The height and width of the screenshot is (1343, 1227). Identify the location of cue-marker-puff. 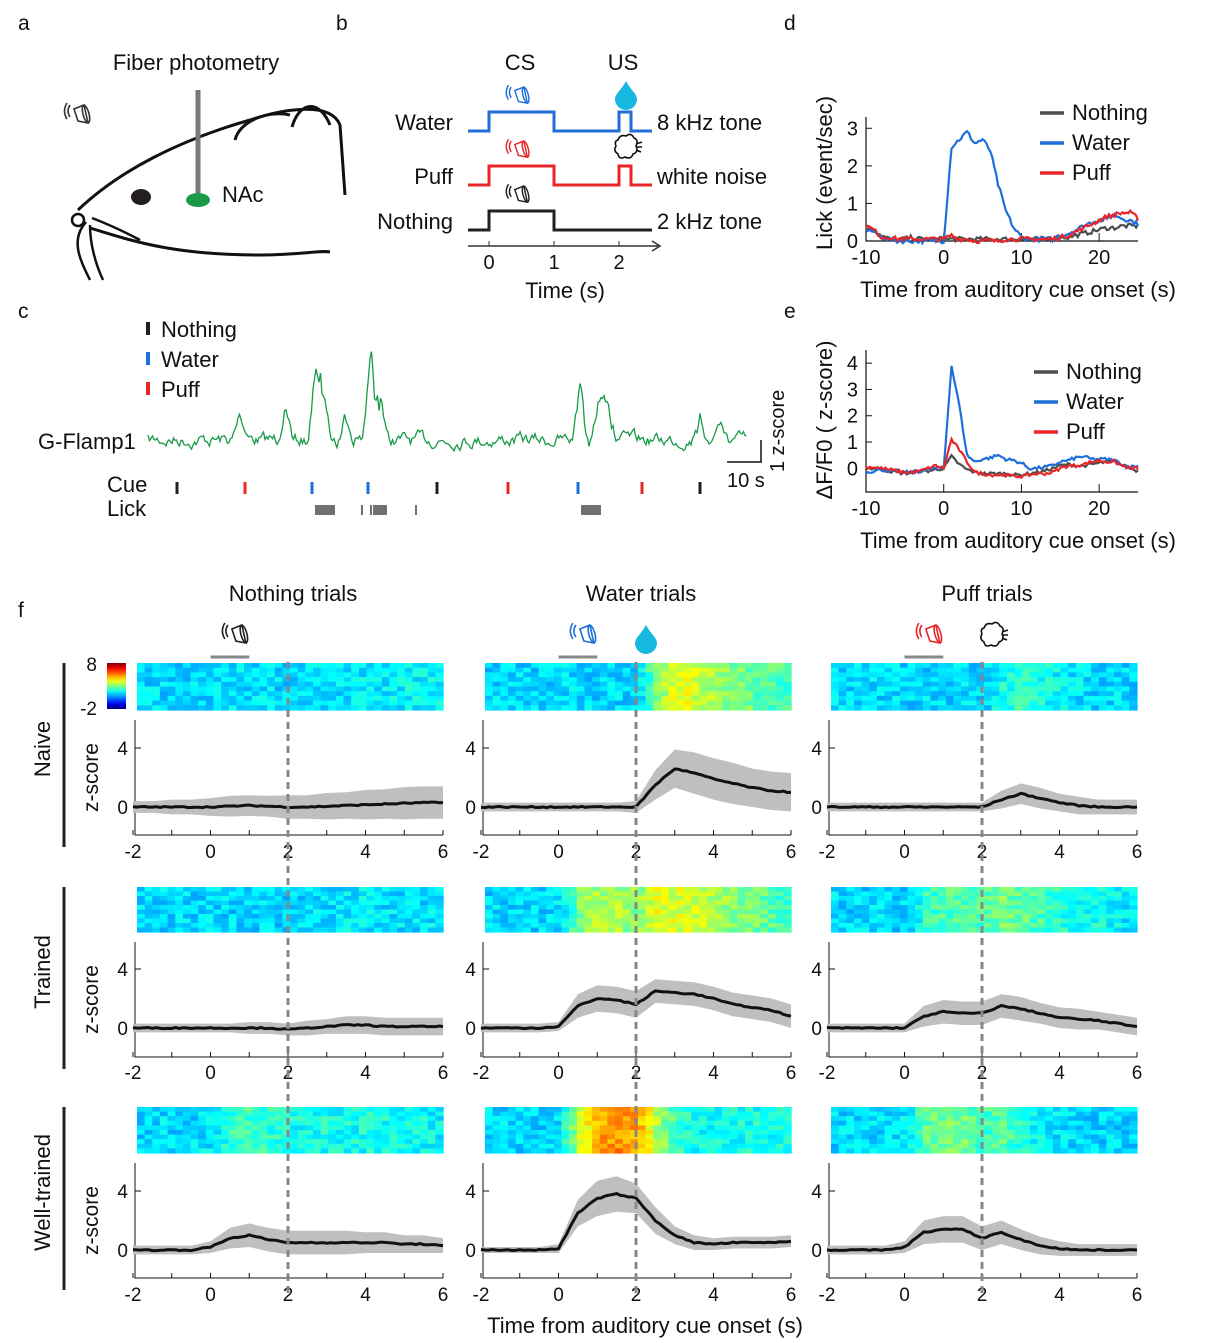
(245, 488).